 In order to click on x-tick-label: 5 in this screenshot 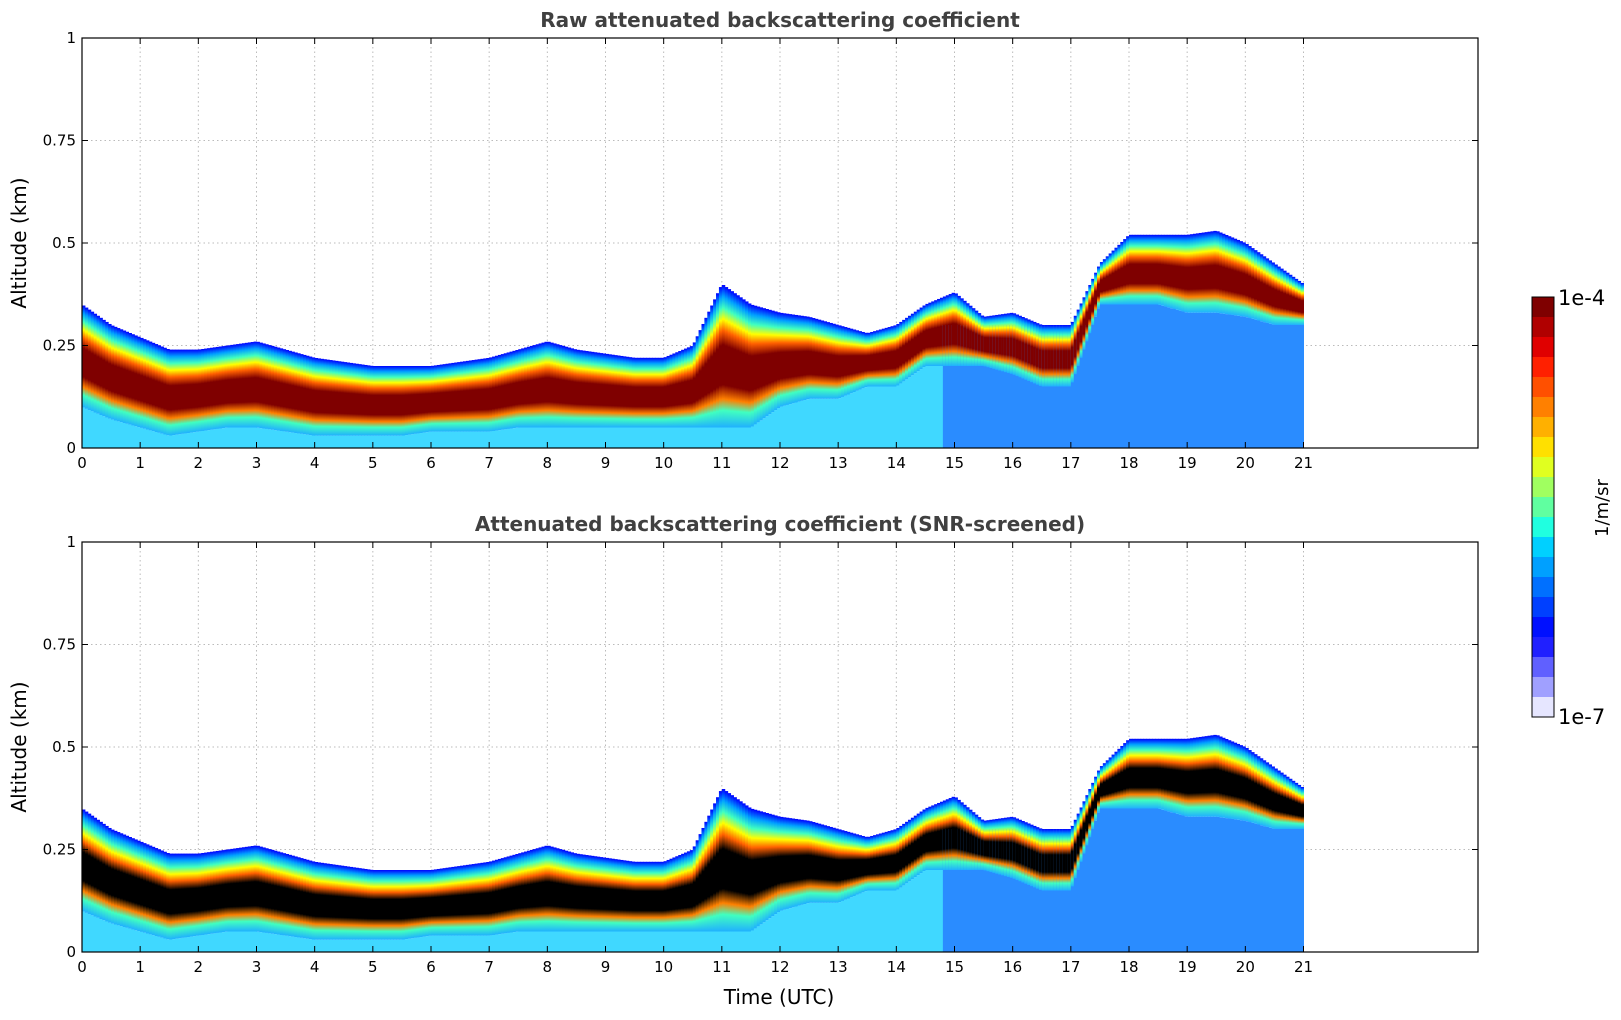, I will do `click(373, 463)`.